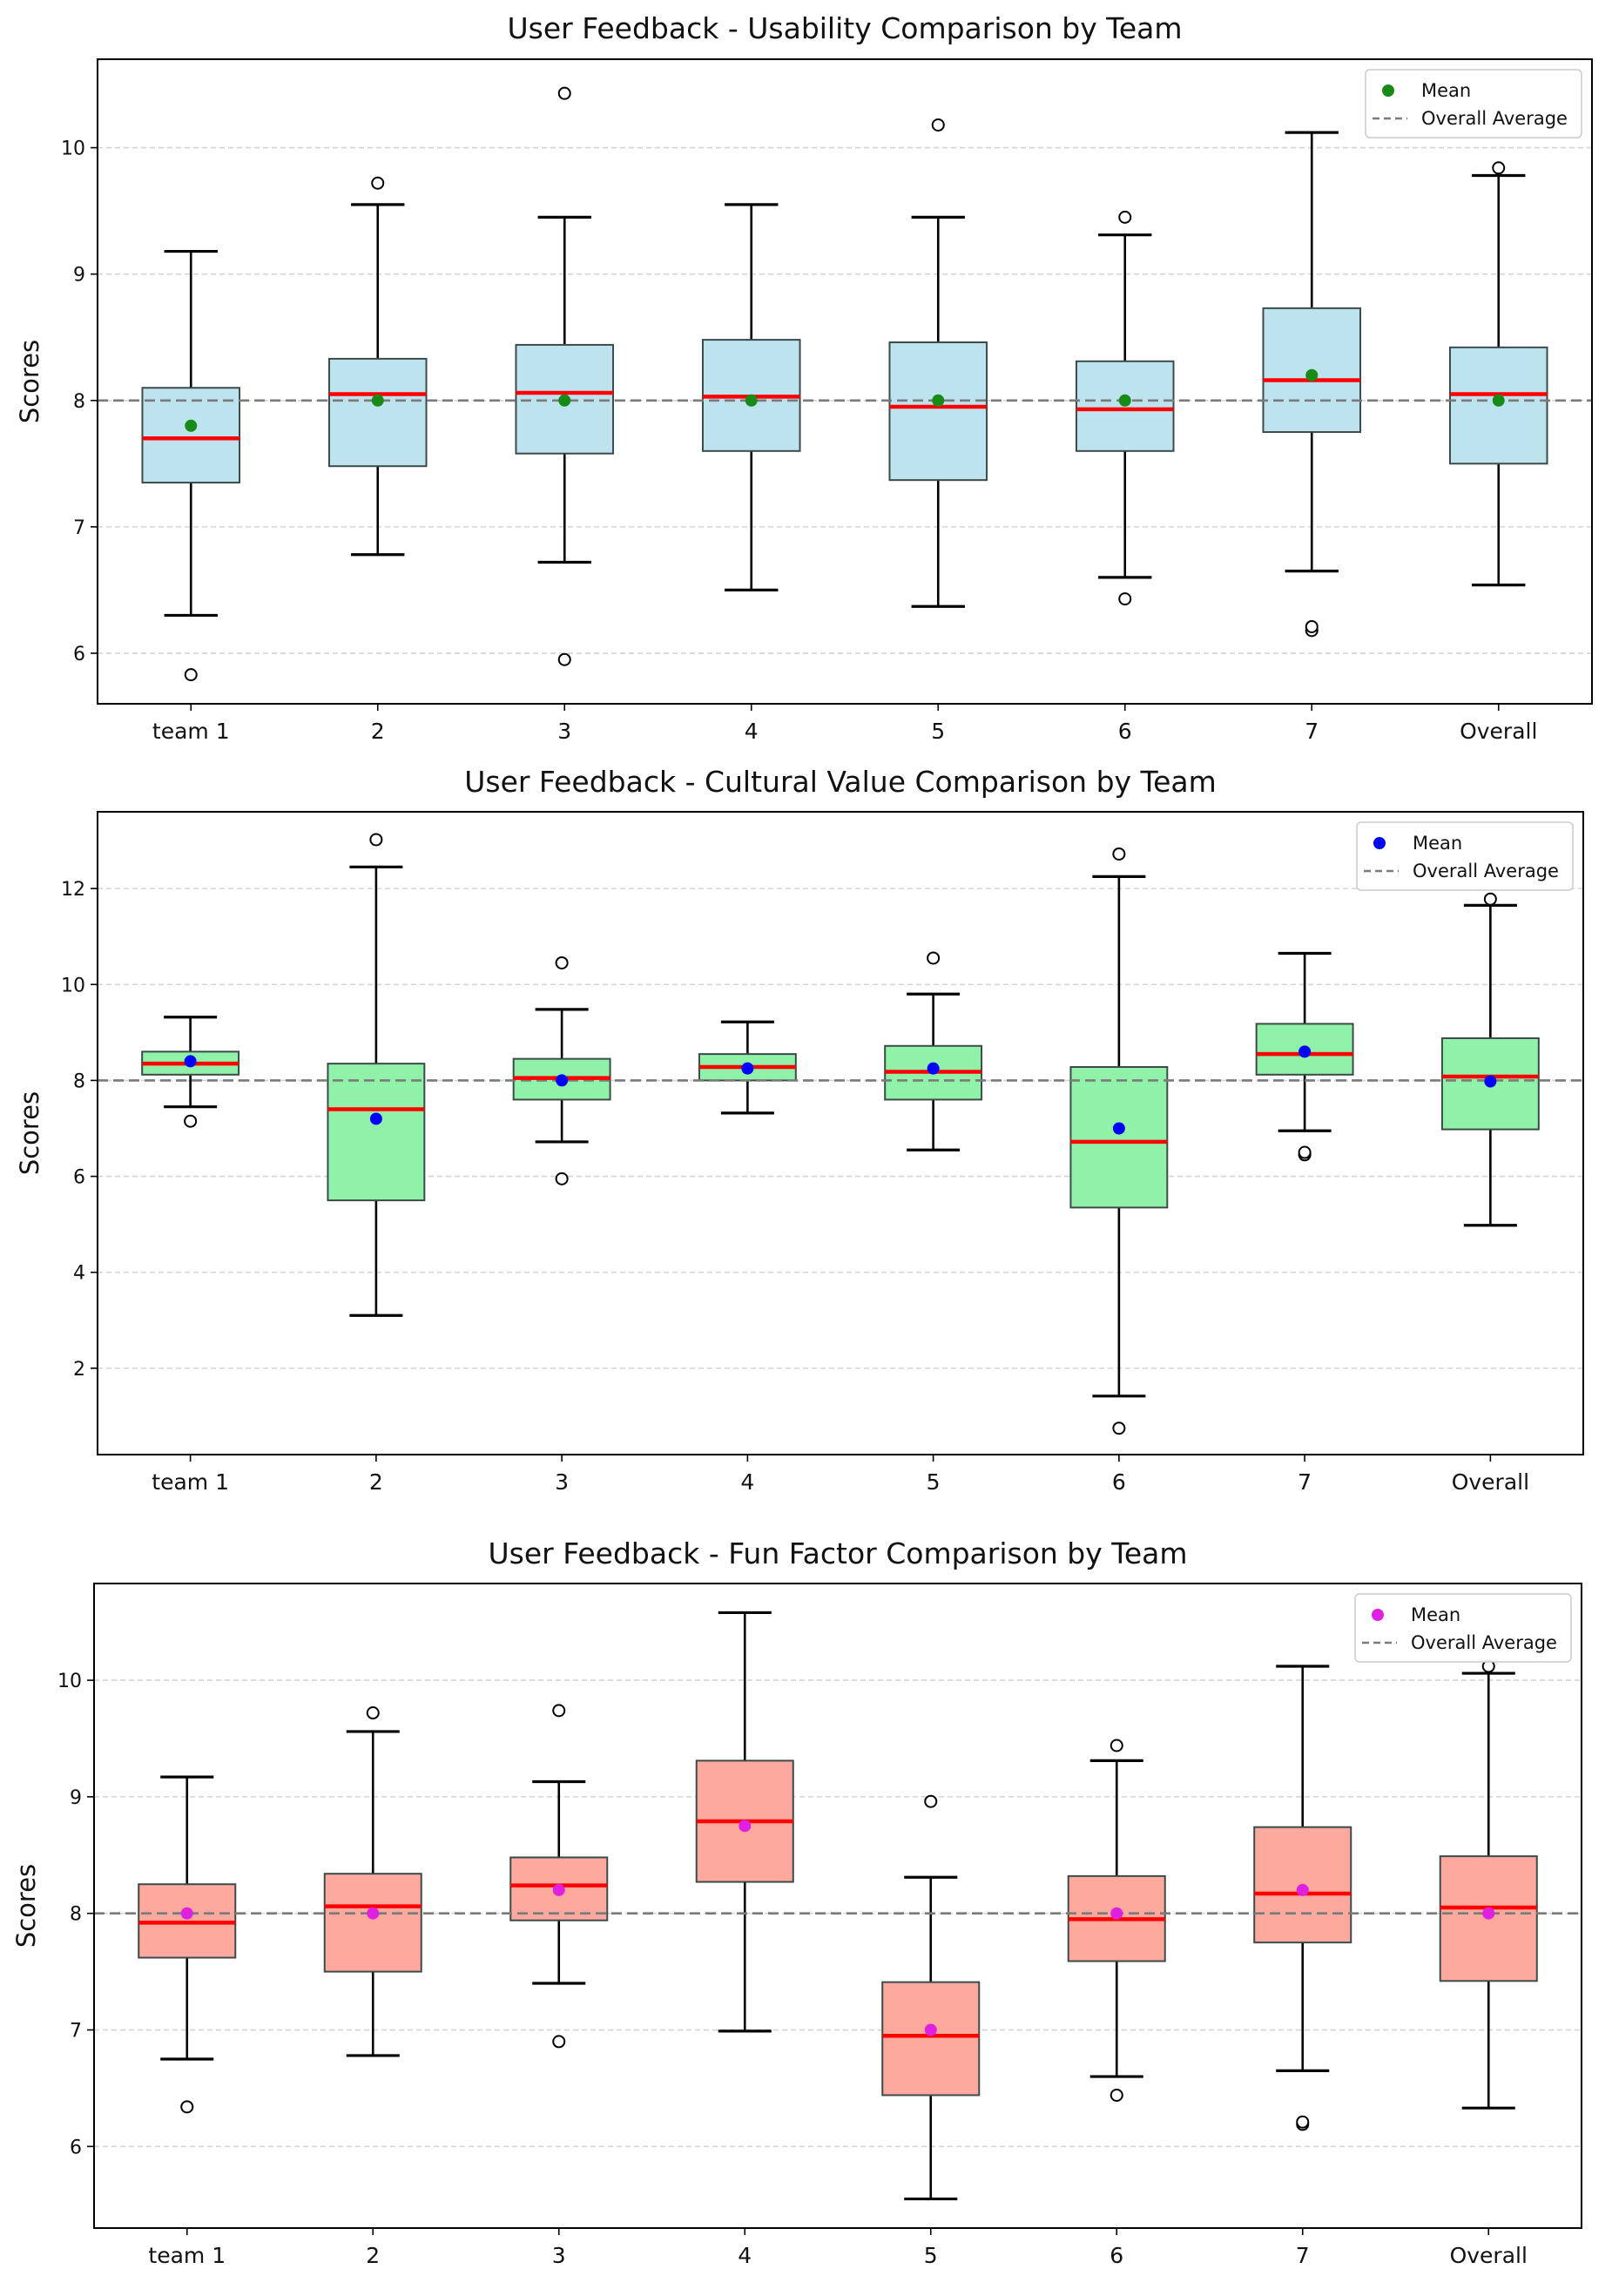 This screenshot has height=2296, width=1612. What do you see at coordinates (73, 890) in the screenshot?
I see `y-tick-label: 12` at bounding box center [73, 890].